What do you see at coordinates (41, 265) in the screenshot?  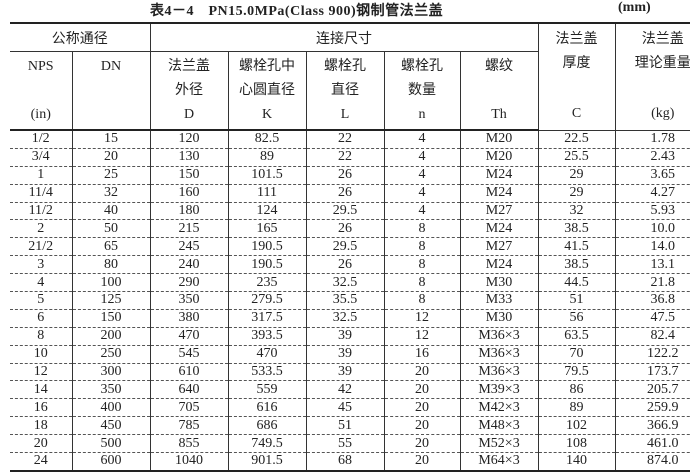 I see `cell-nps: 3` at bounding box center [41, 265].